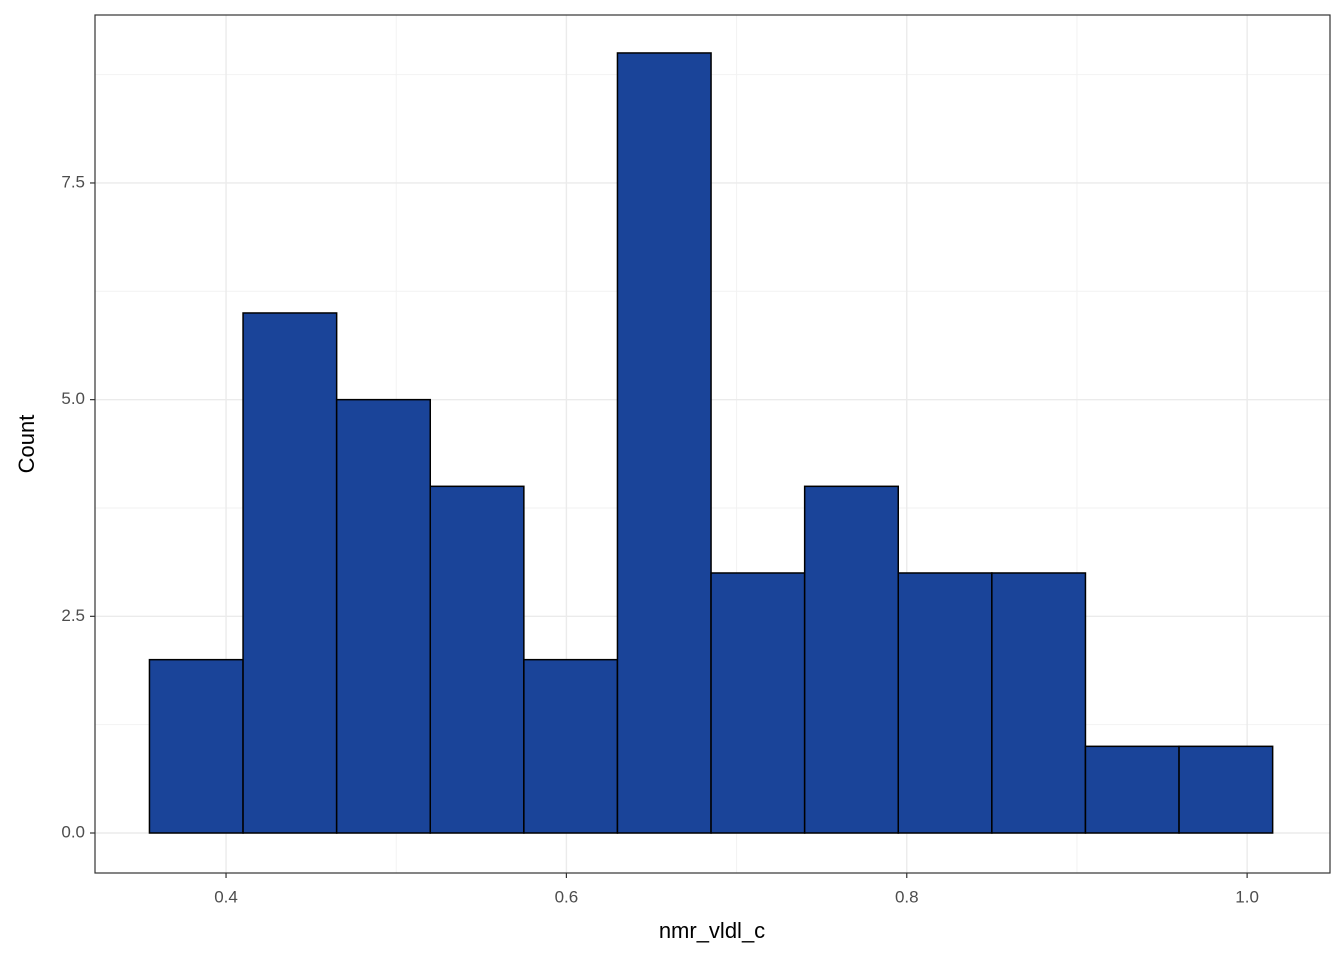 This screenshot has height=965, width=1344. Describe the element at coordinates (73, 181) in the screenshot. I see `y-tick-label: 7.5` at that location.